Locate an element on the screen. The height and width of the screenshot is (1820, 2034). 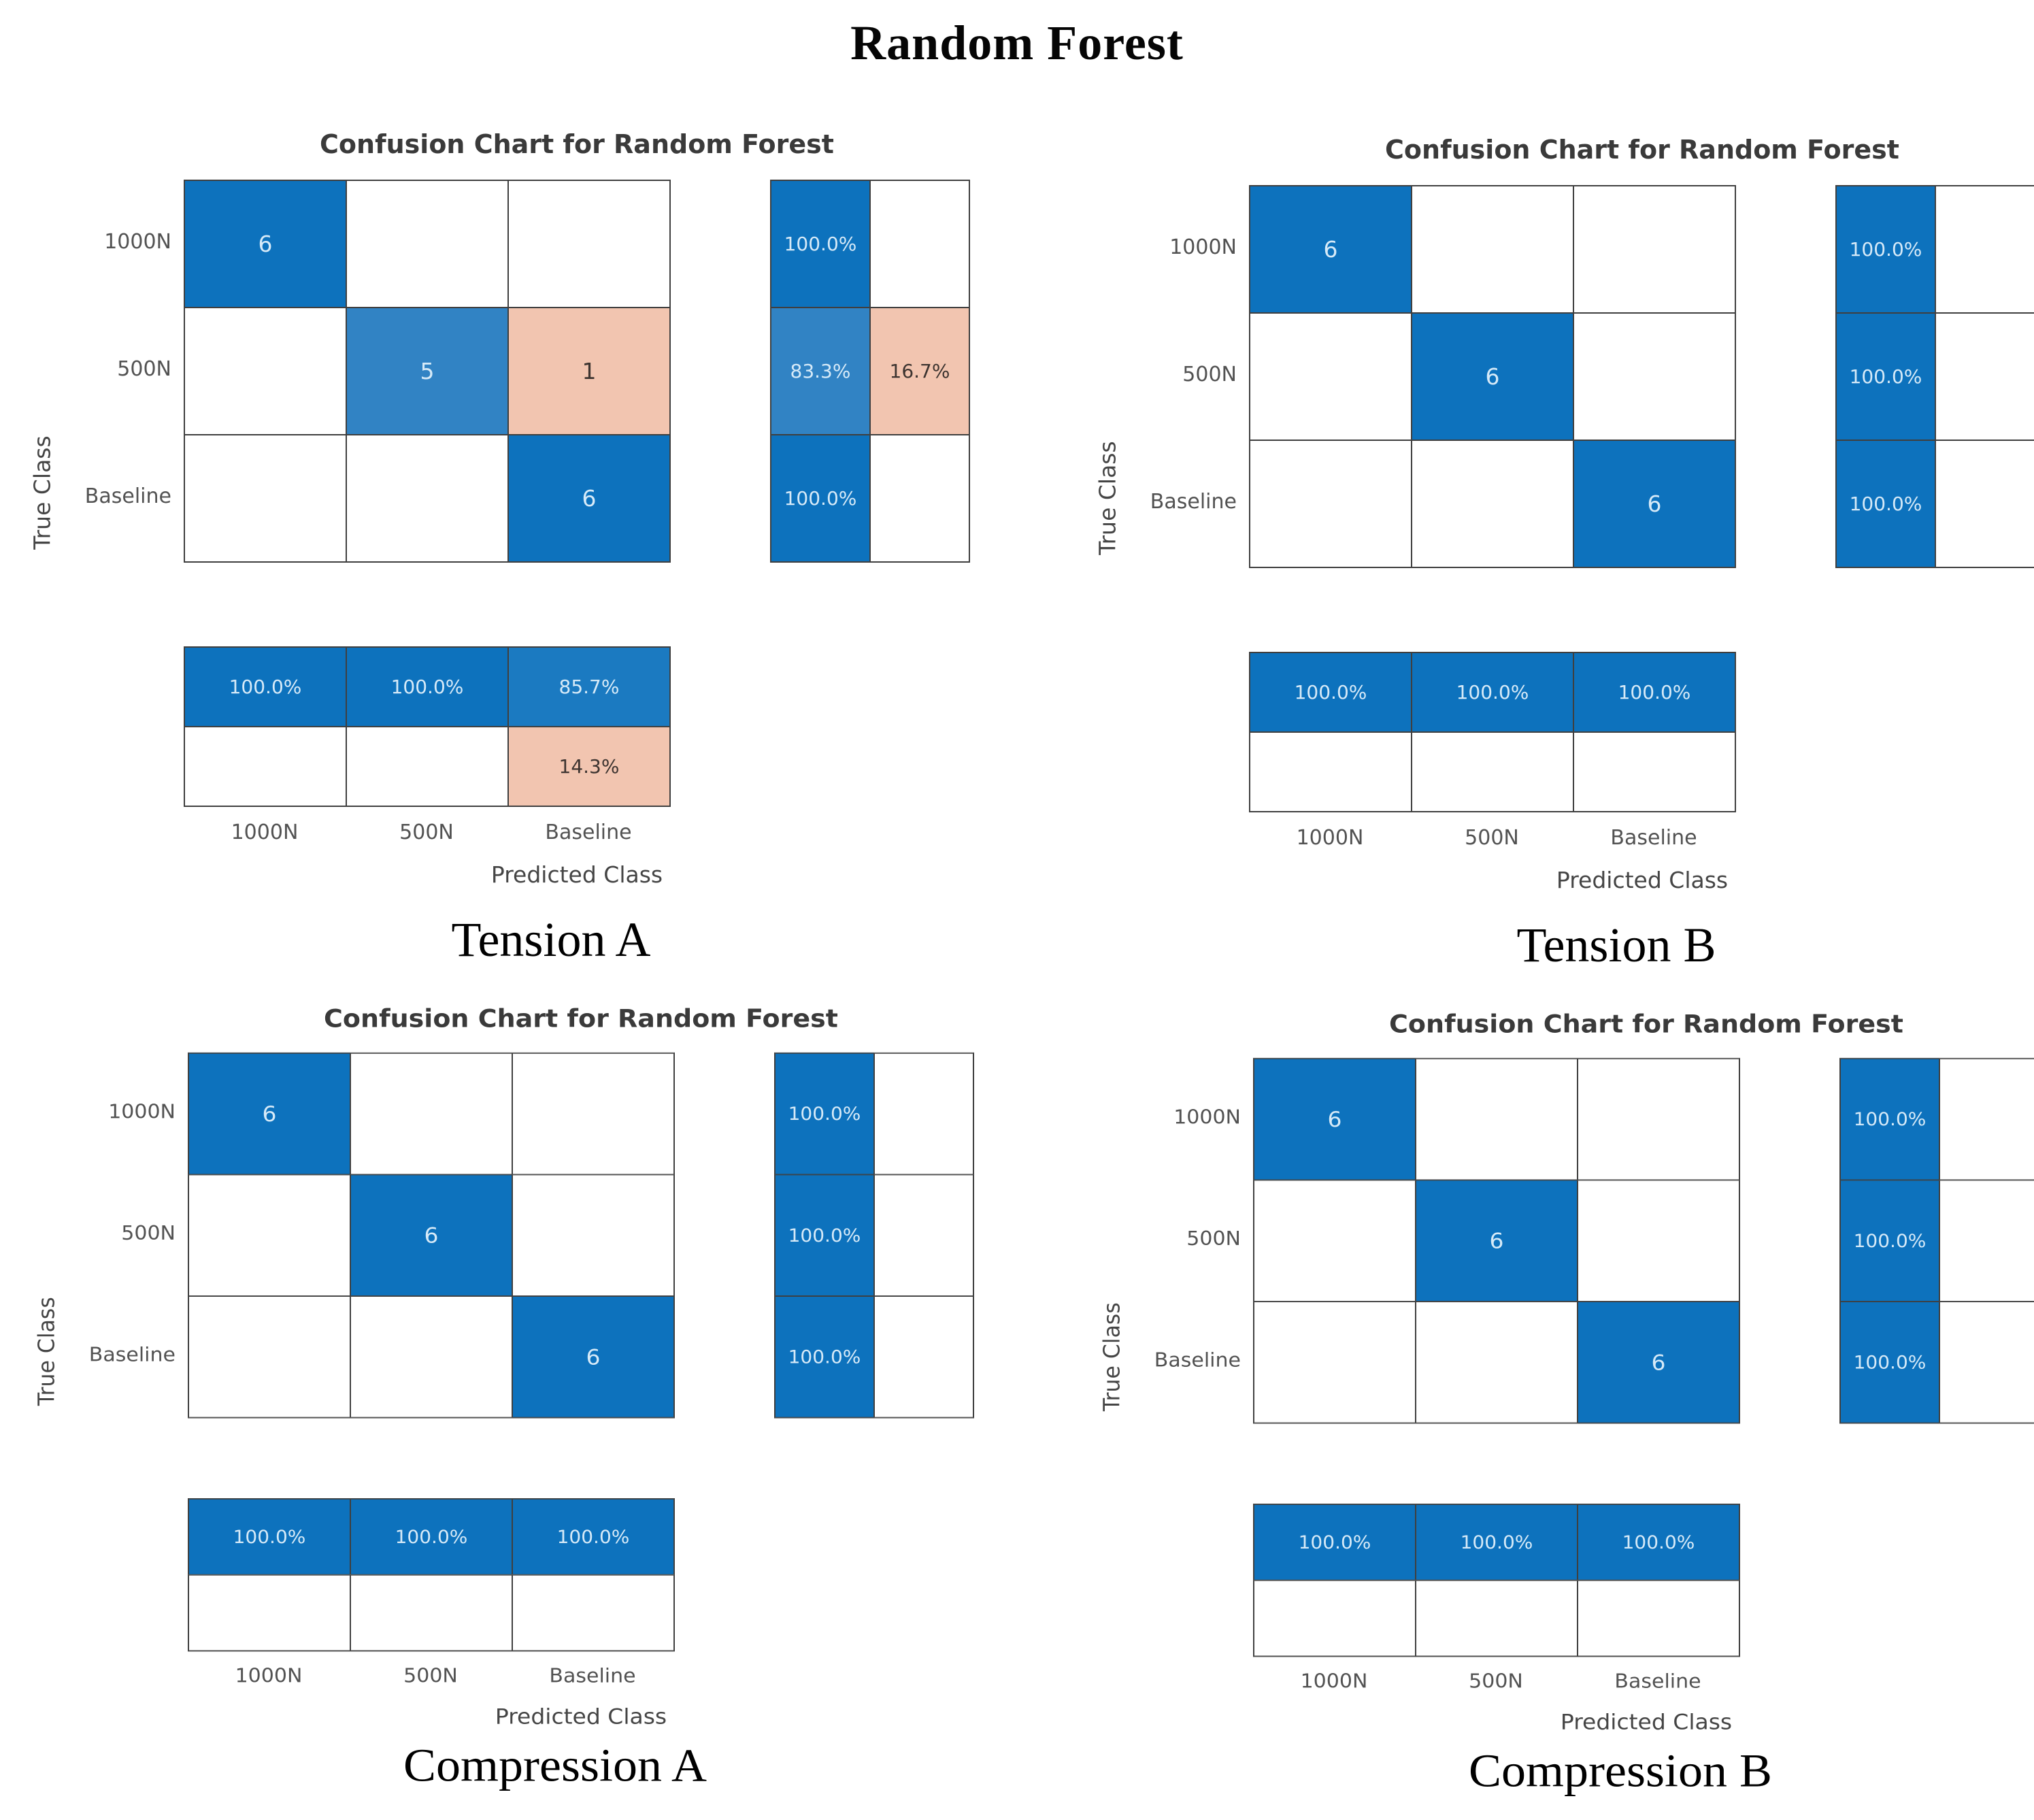
chart-caption: Compression B is located at coordinates (1621, 1771).